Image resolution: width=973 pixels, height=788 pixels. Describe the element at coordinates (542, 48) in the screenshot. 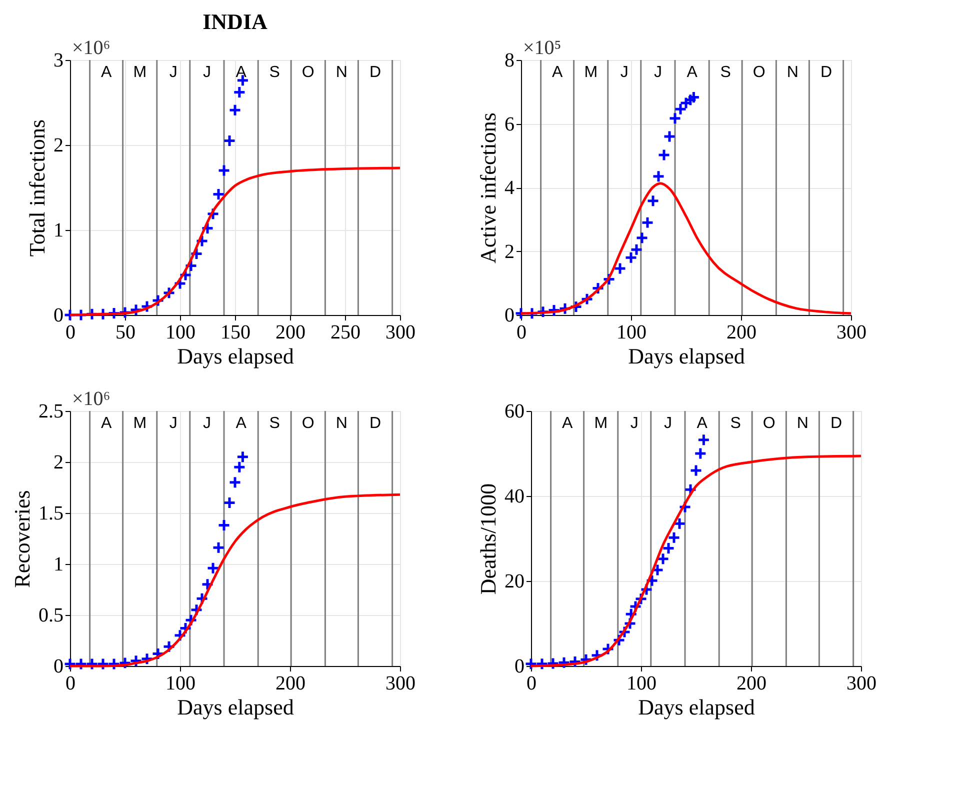

I see `text: ×10⁵` at that location.